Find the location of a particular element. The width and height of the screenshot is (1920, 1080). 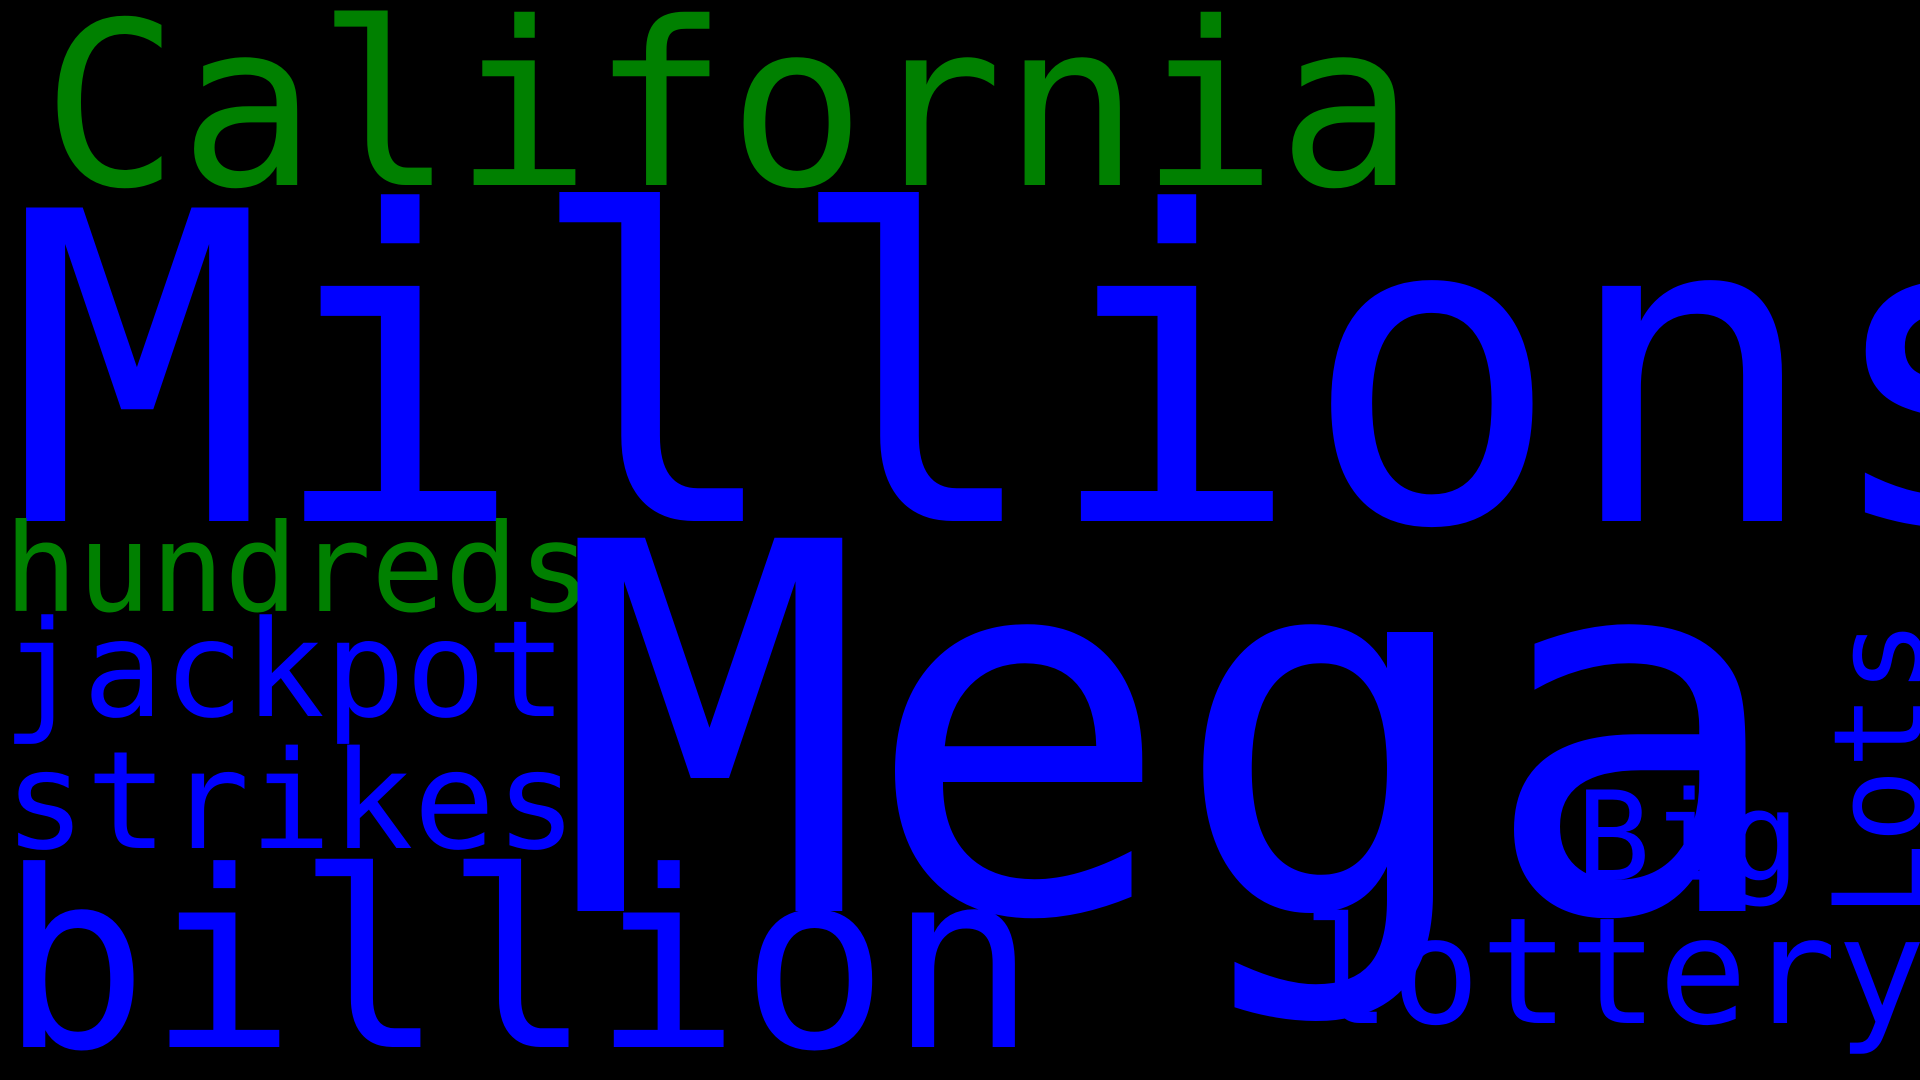

word-lots: Lots is located at coordinates (1864, 768).